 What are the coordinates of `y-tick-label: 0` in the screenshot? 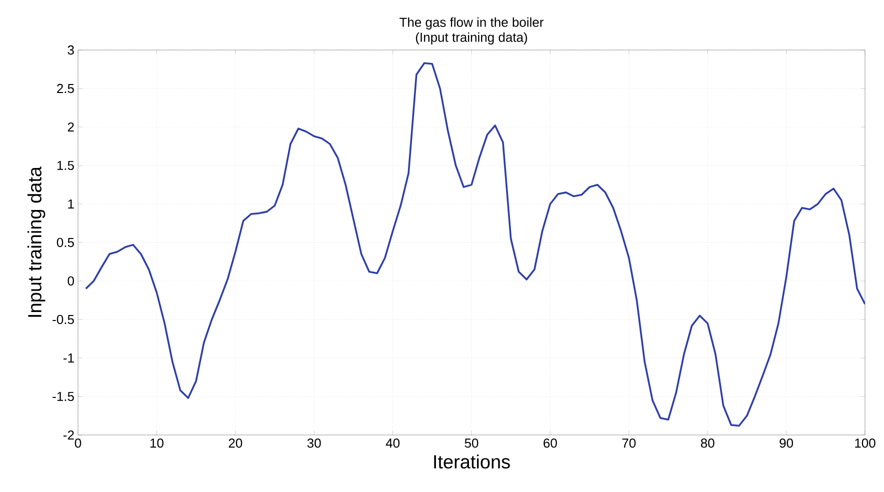 It's located at (71, 281).